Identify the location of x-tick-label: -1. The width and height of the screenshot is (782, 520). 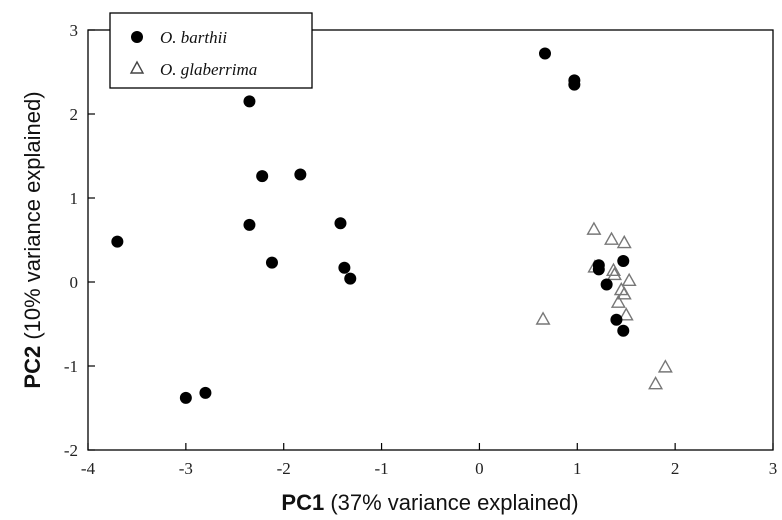
(381, 468).